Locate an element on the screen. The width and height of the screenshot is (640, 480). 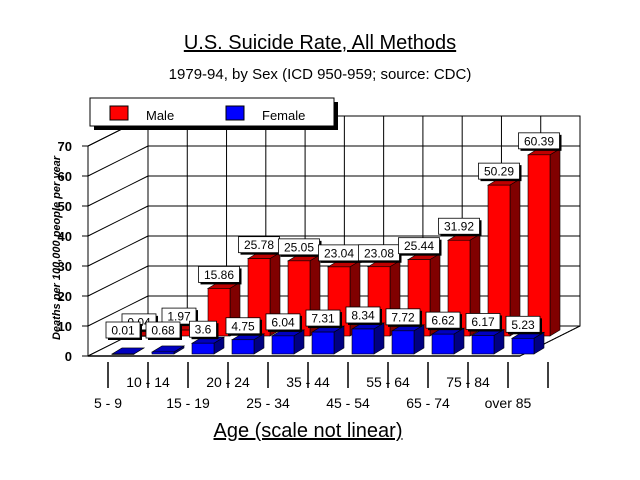
y-tick-label: 20 is located at coordinates (65, 296).